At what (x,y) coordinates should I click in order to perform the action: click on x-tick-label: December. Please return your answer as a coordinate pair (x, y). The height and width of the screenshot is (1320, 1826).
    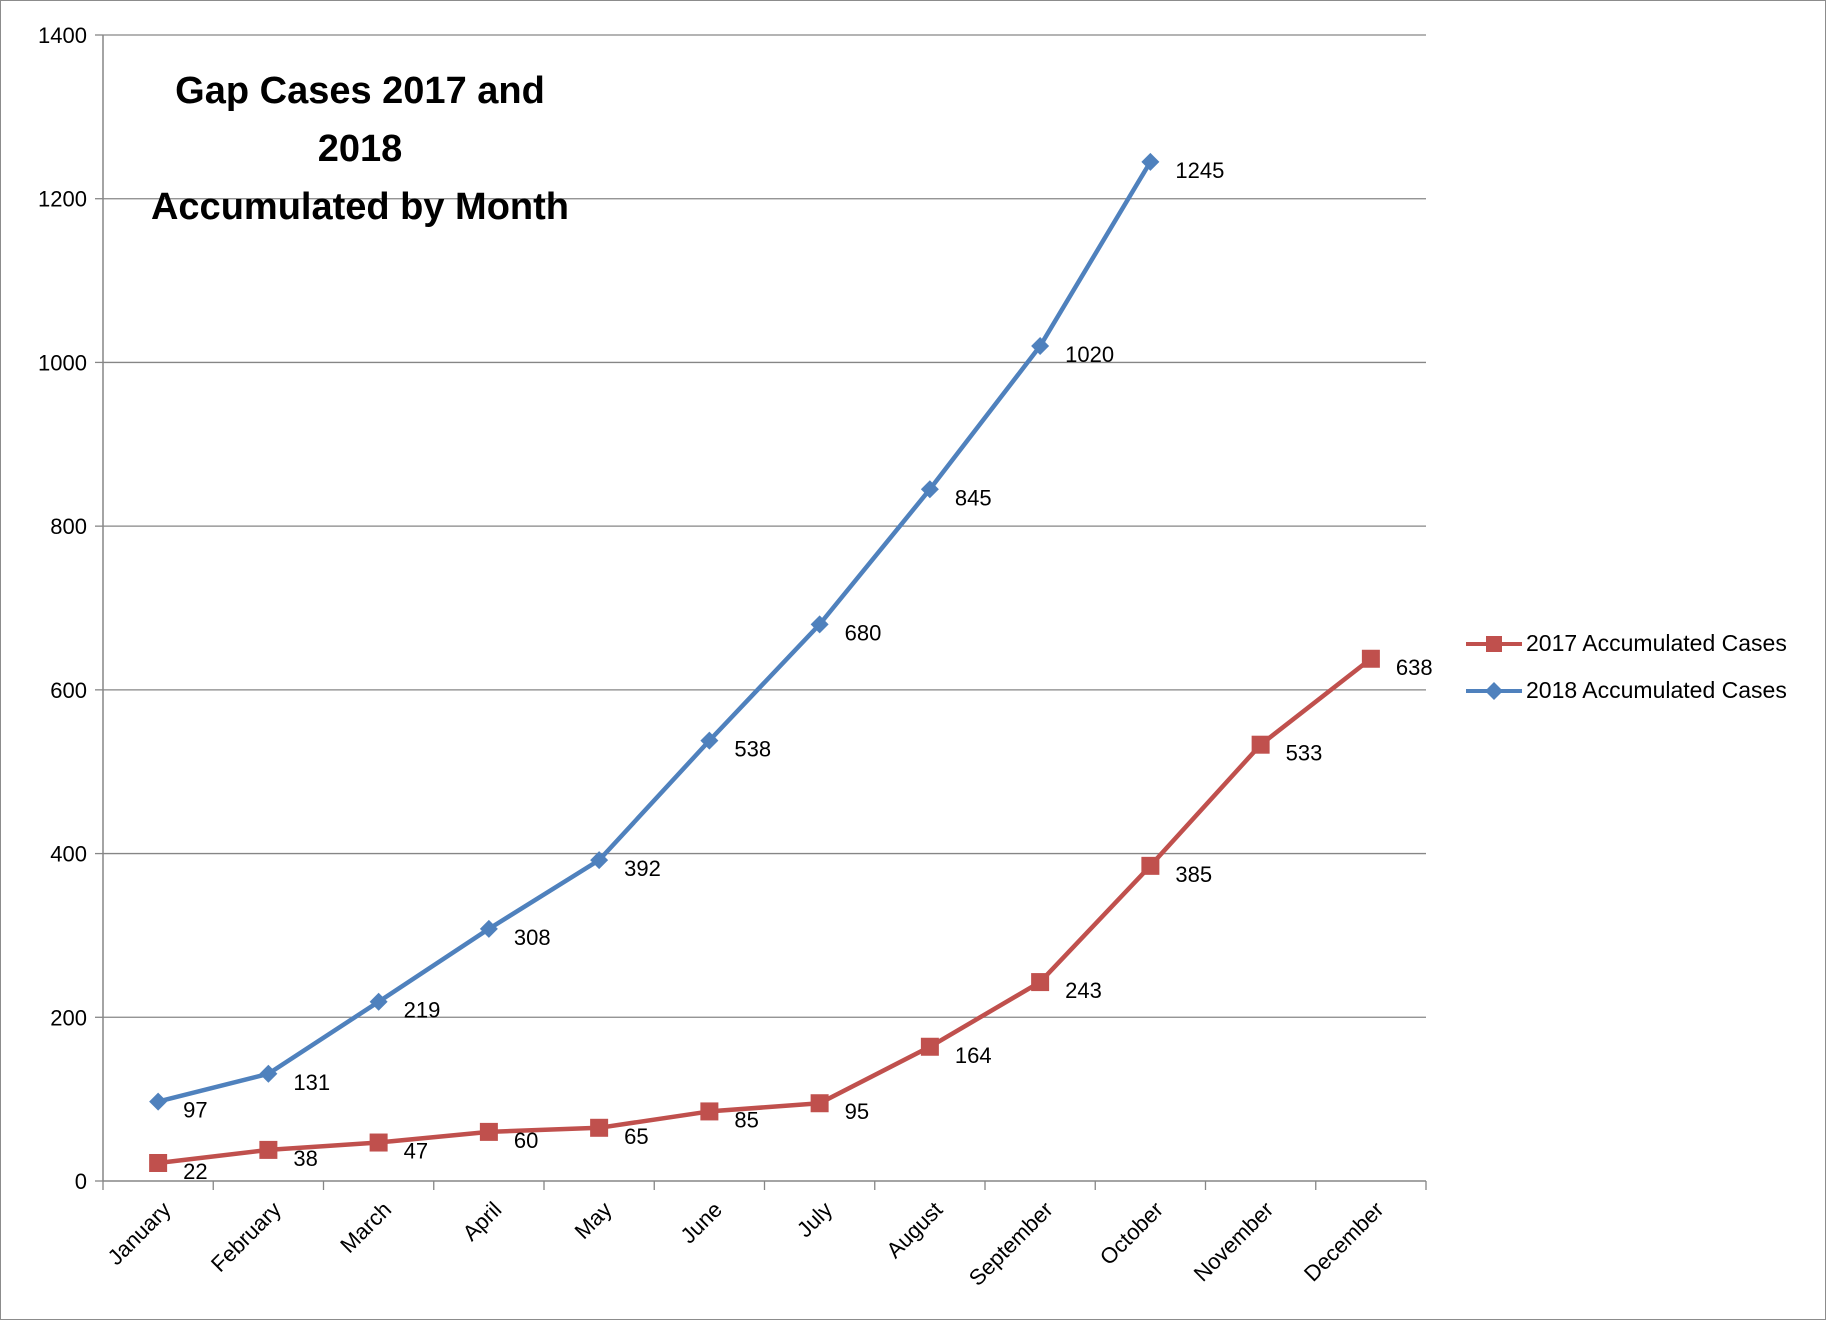
    Looking at the image, I should click on (1343, 1241).